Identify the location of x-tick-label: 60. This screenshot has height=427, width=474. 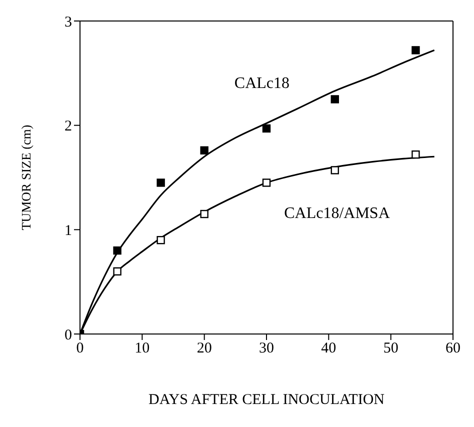
(453, 348).